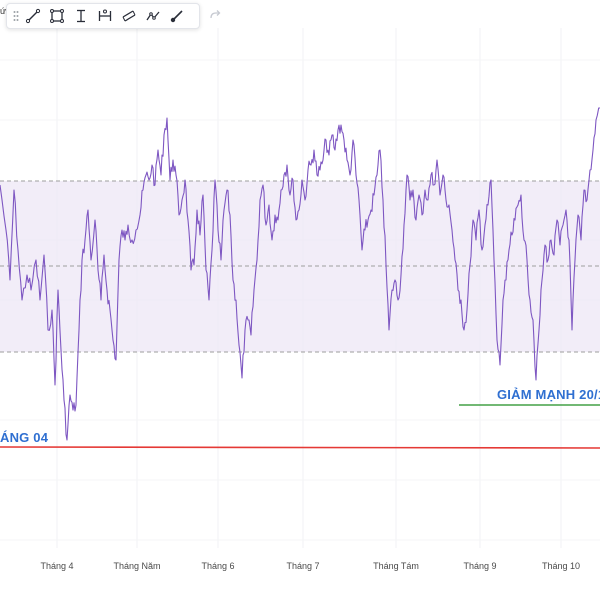 The height and width of the screenshot is (600, 600). I want to click on price-range-button, so click(81, 16).